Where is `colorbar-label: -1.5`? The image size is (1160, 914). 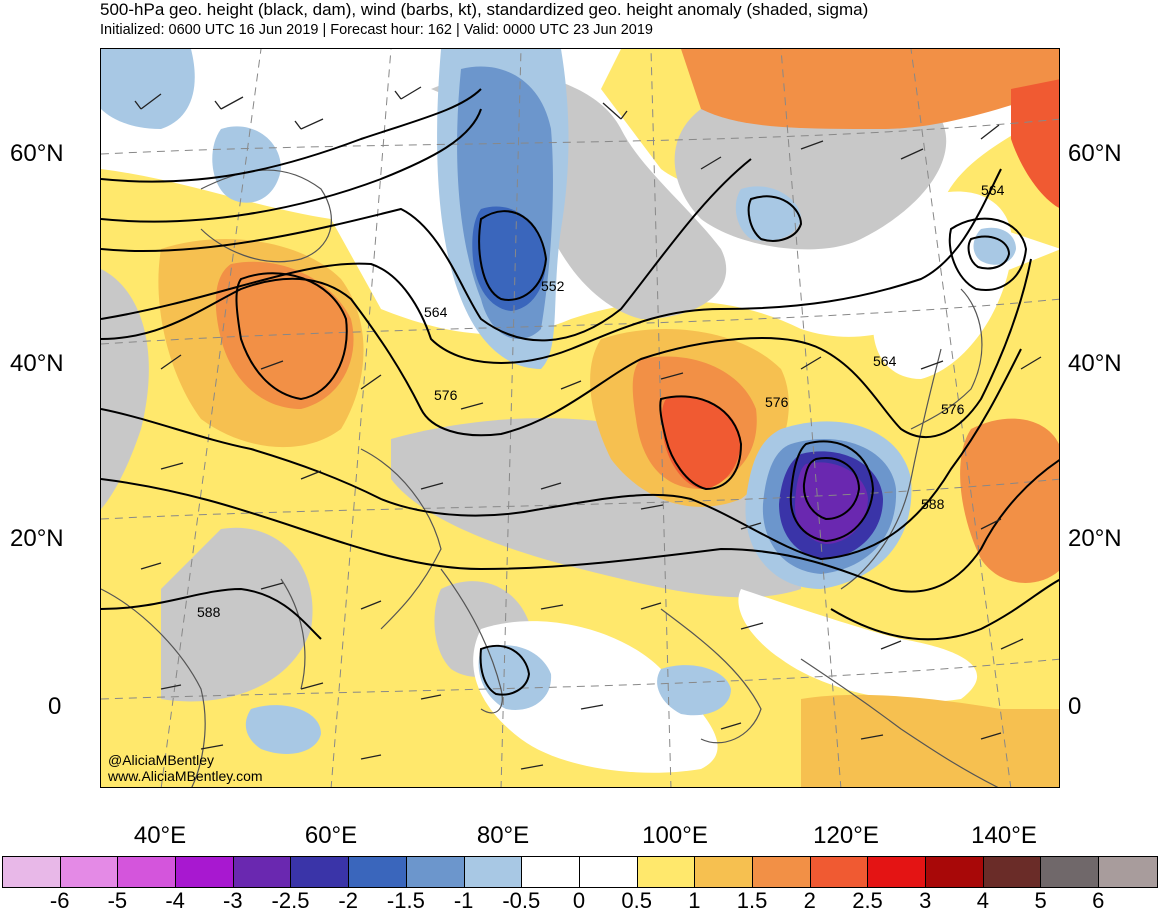
colorbar-label: -1.5 is located at coordinates (405, 900).